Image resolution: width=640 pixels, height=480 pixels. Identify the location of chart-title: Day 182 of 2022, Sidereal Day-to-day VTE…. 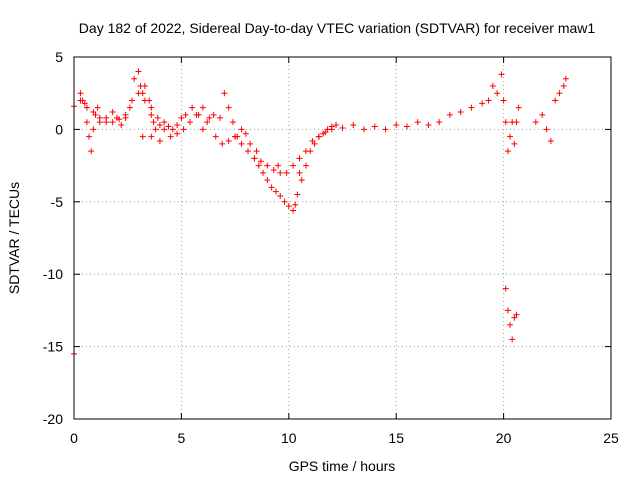
(337, 28).